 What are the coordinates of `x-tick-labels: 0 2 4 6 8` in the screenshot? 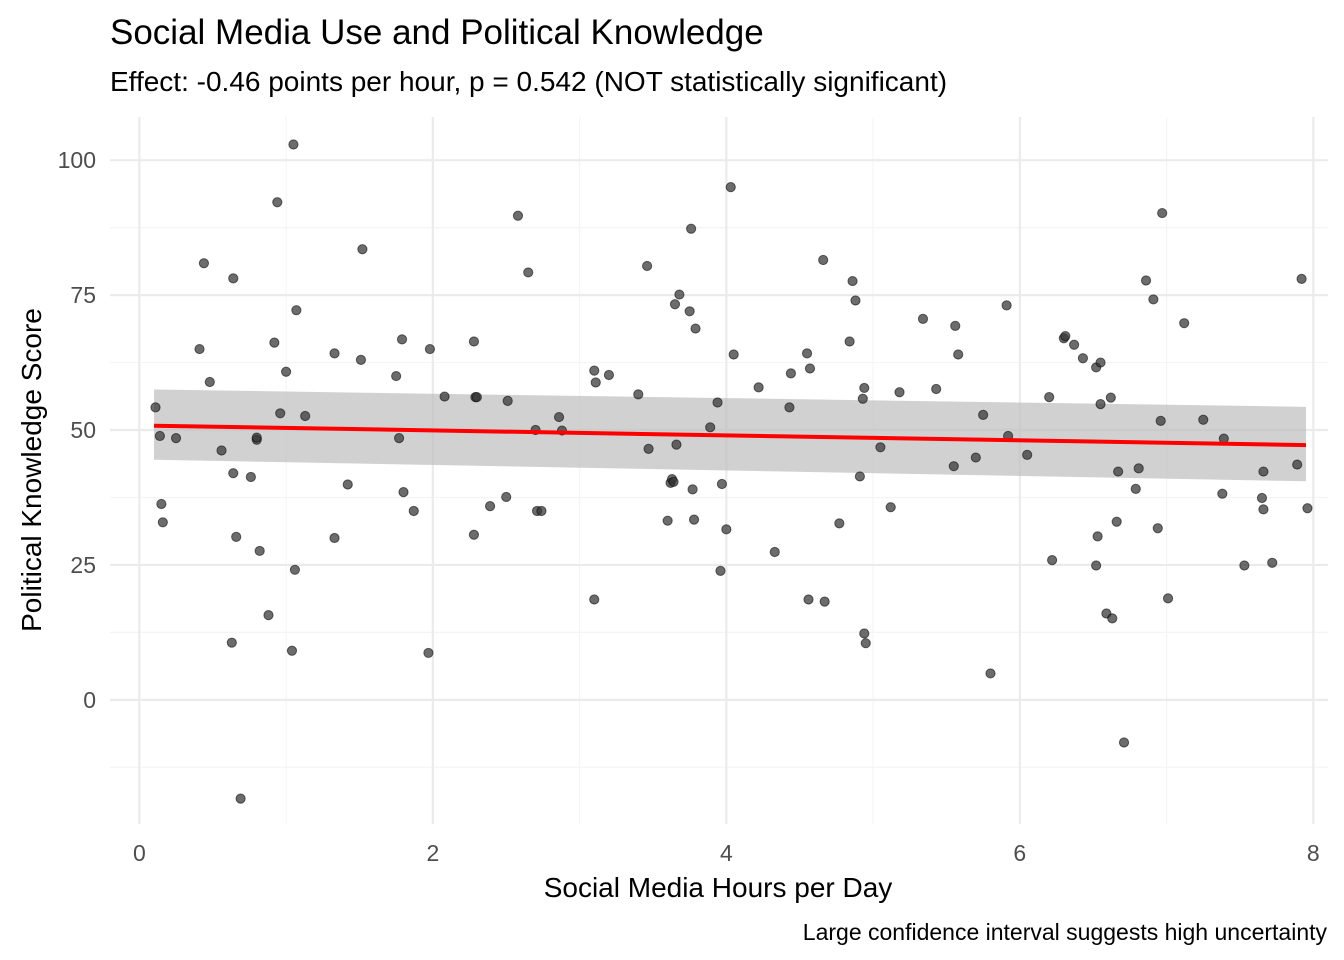 It's located at (726, 853).